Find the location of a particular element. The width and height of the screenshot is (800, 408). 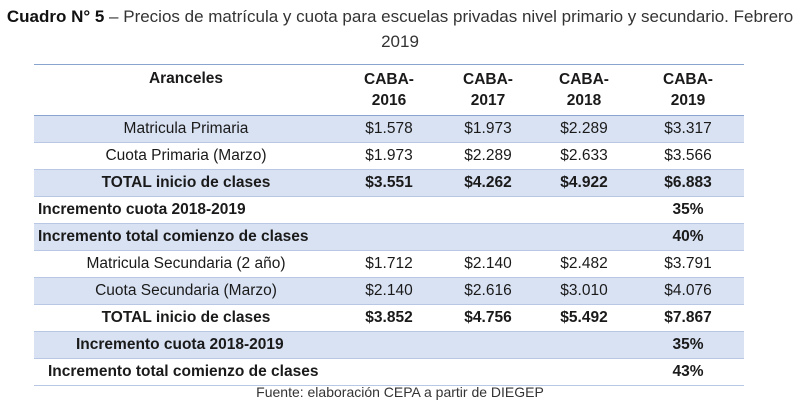

cell-value: $2.633 is located at coordinates (584, 156).